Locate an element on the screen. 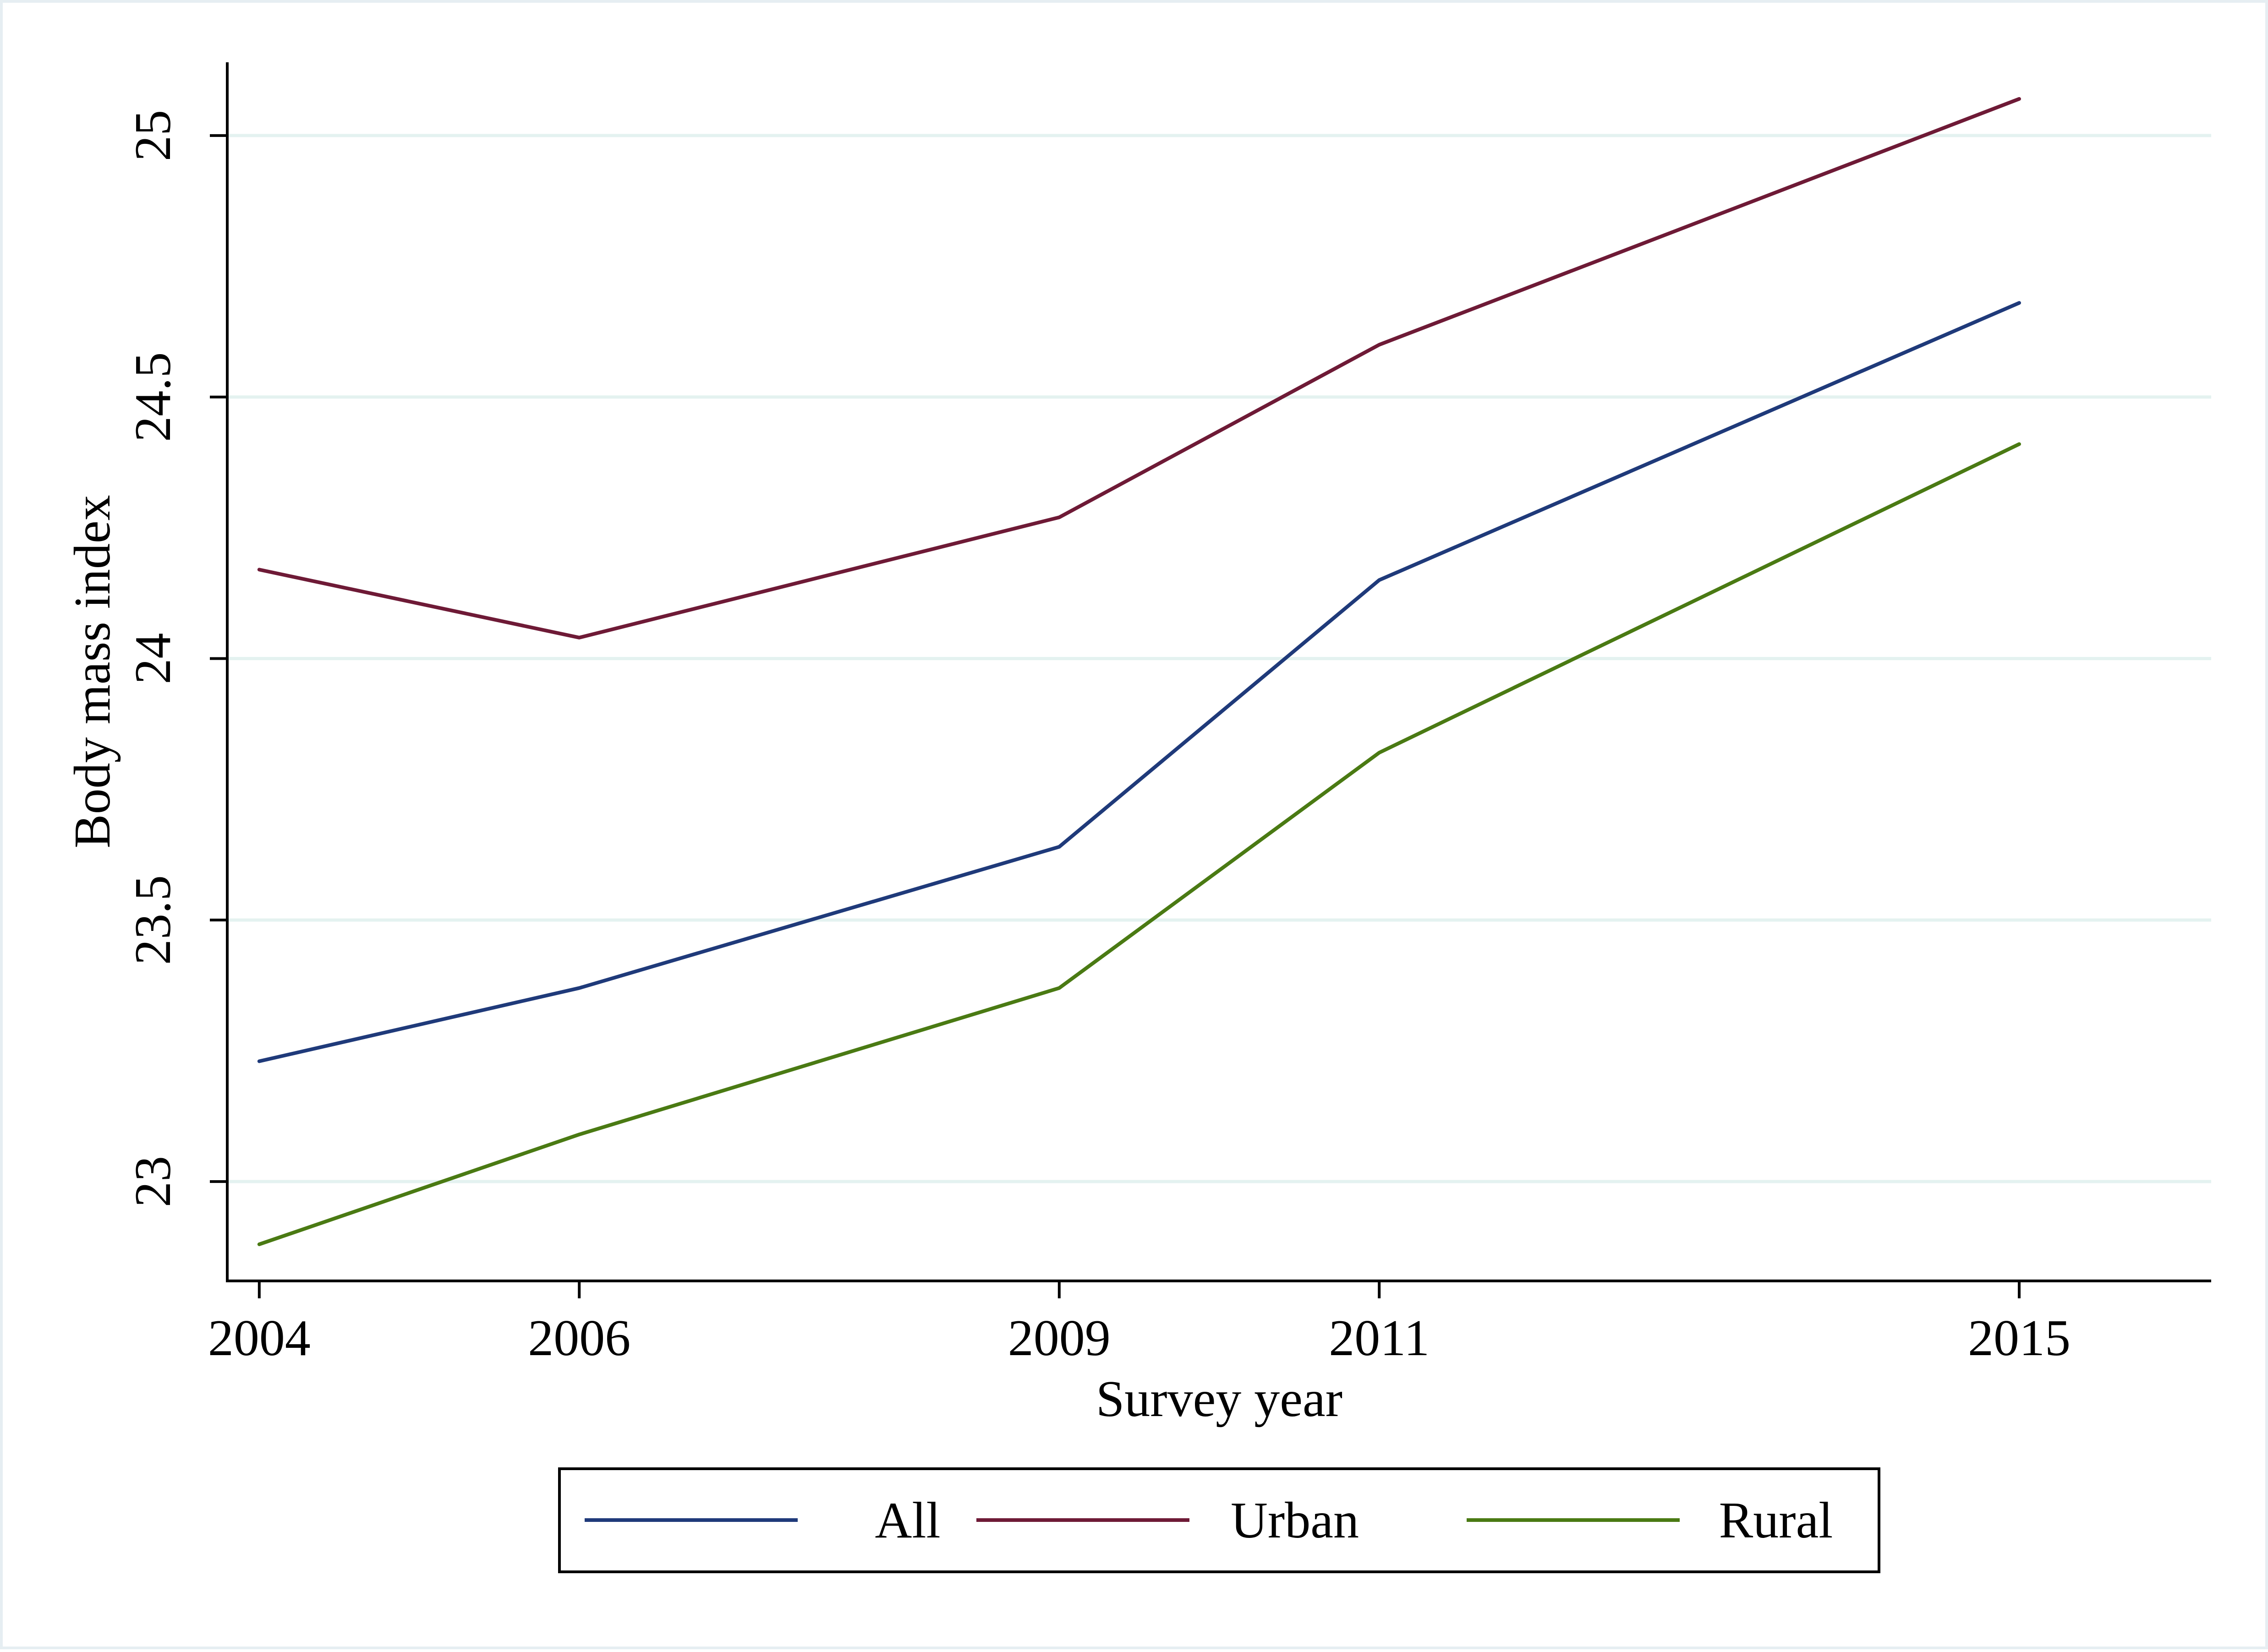 This screenshot has height=1652, width=2268. y-tick-label: 24 is located at coordinates (153, 658).